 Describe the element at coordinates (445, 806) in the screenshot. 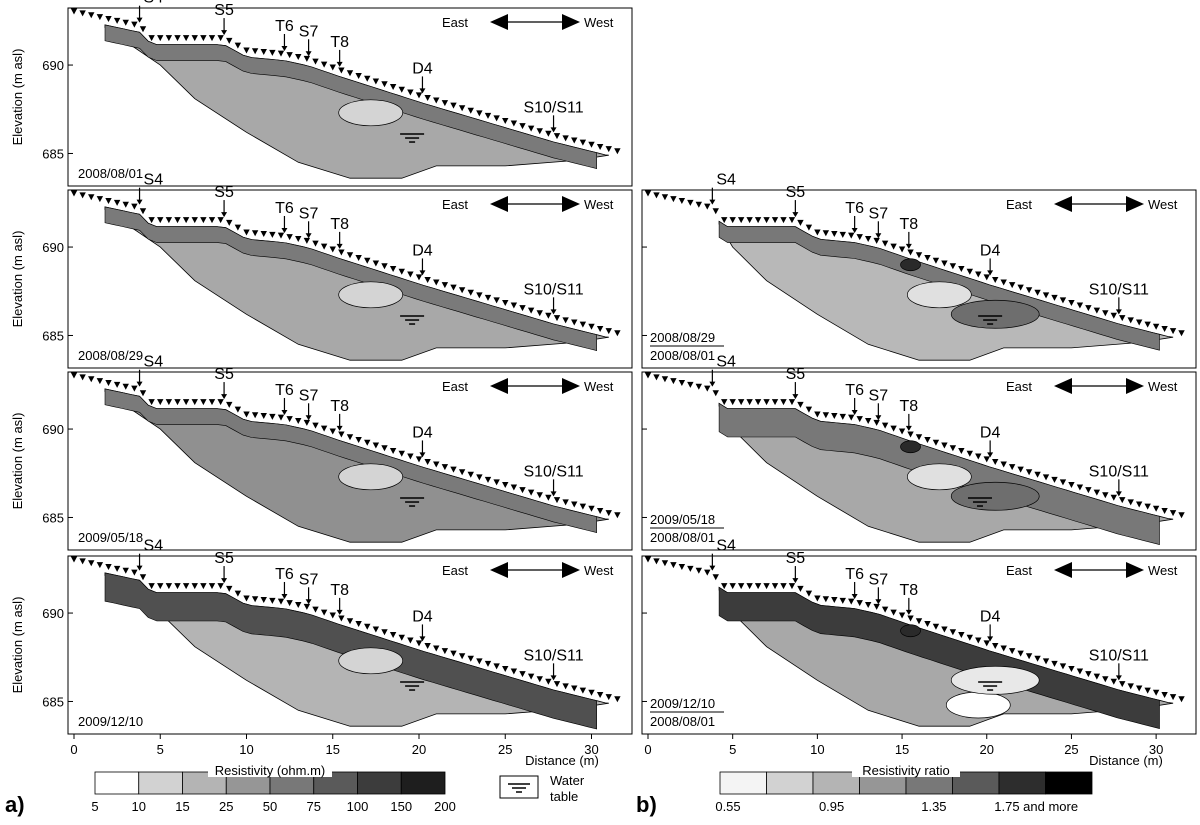

I see `legend-a-tick: 200` at that location.